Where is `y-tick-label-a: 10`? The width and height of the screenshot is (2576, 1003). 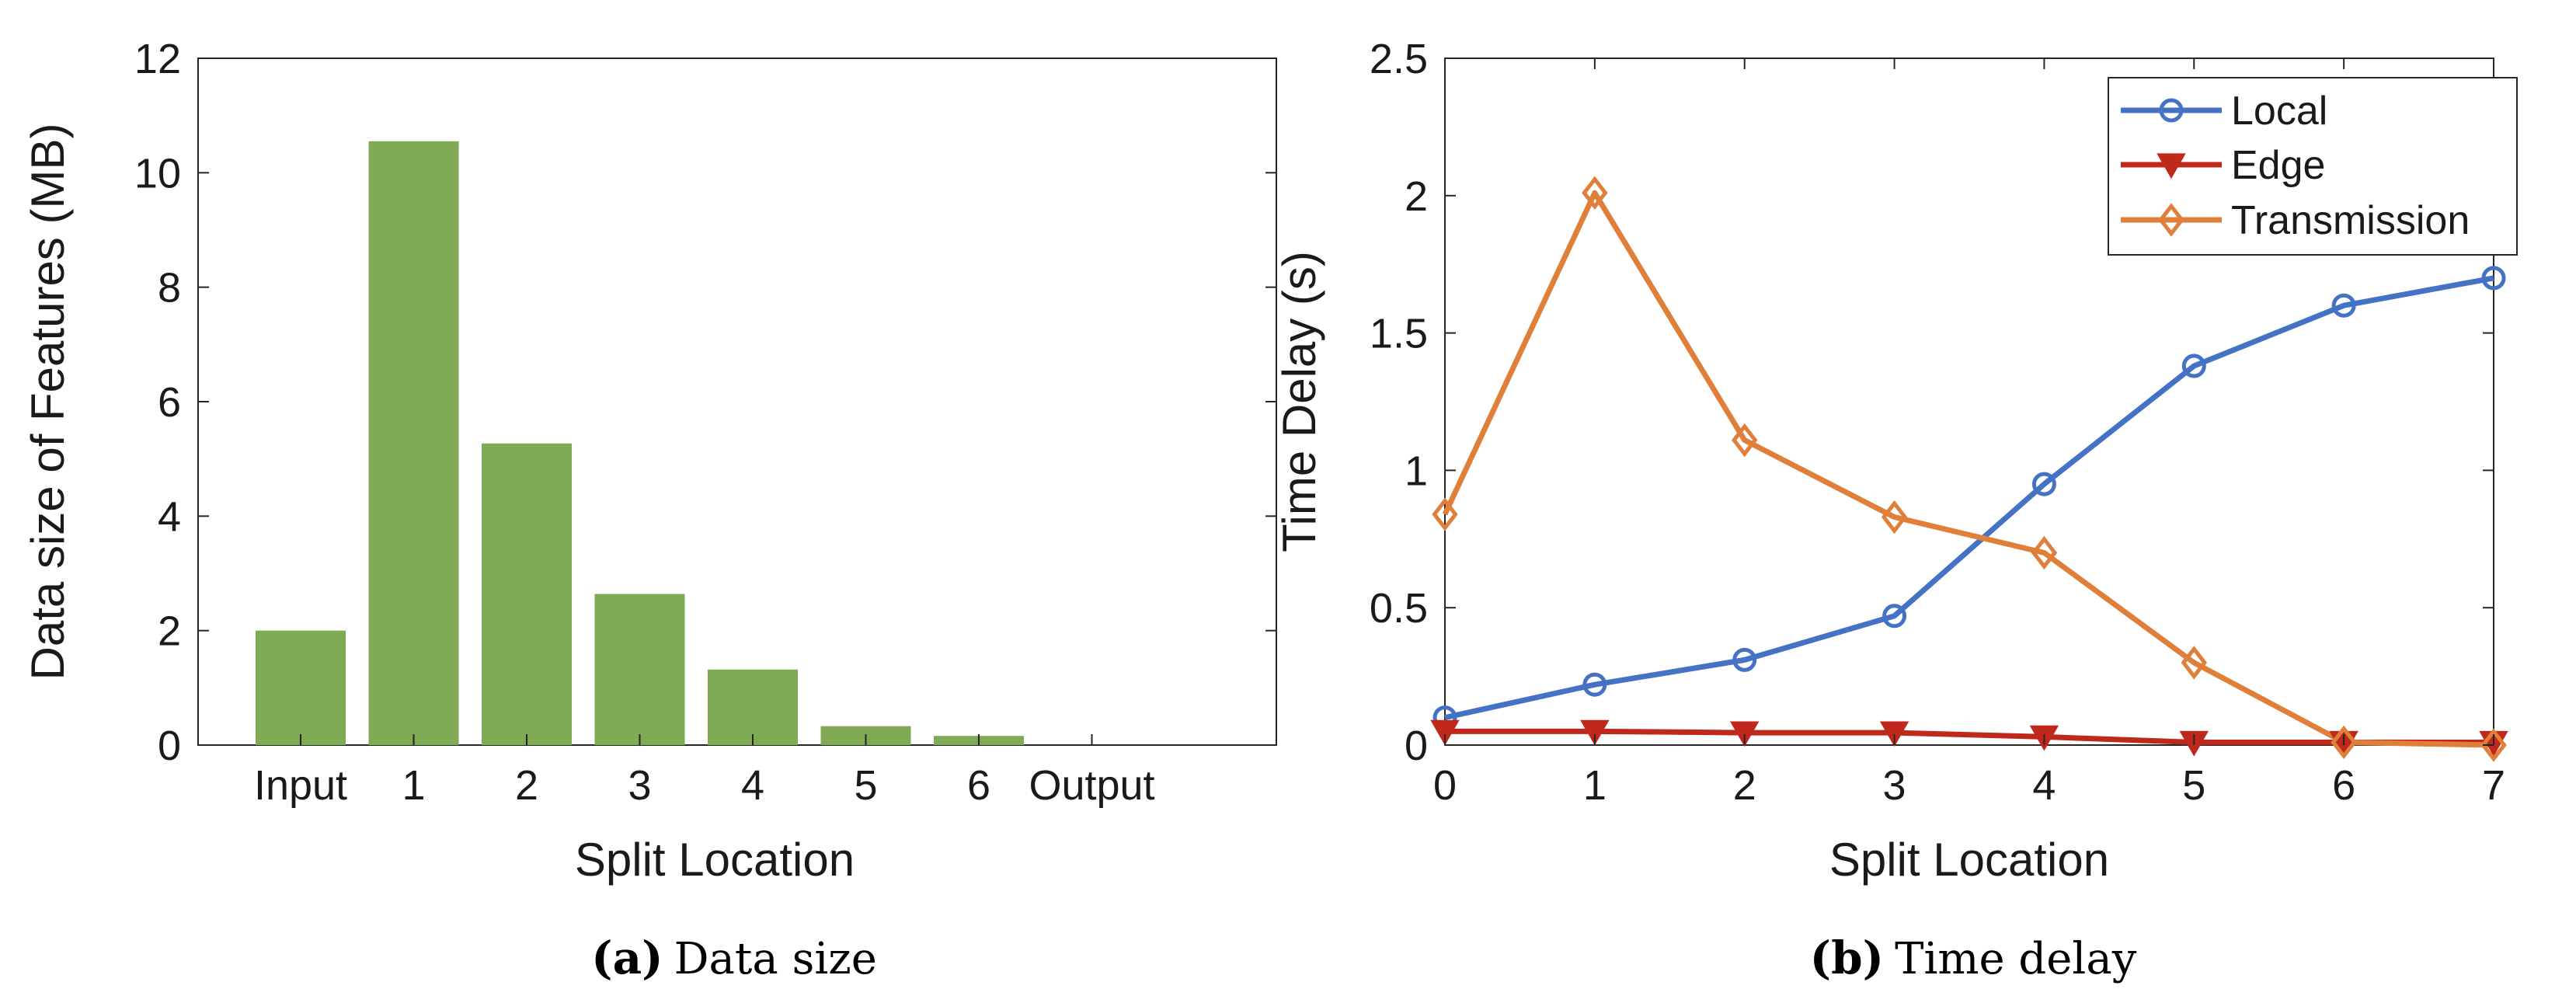
y-tick-label-a: 10 is located at coordinates (157, 173).